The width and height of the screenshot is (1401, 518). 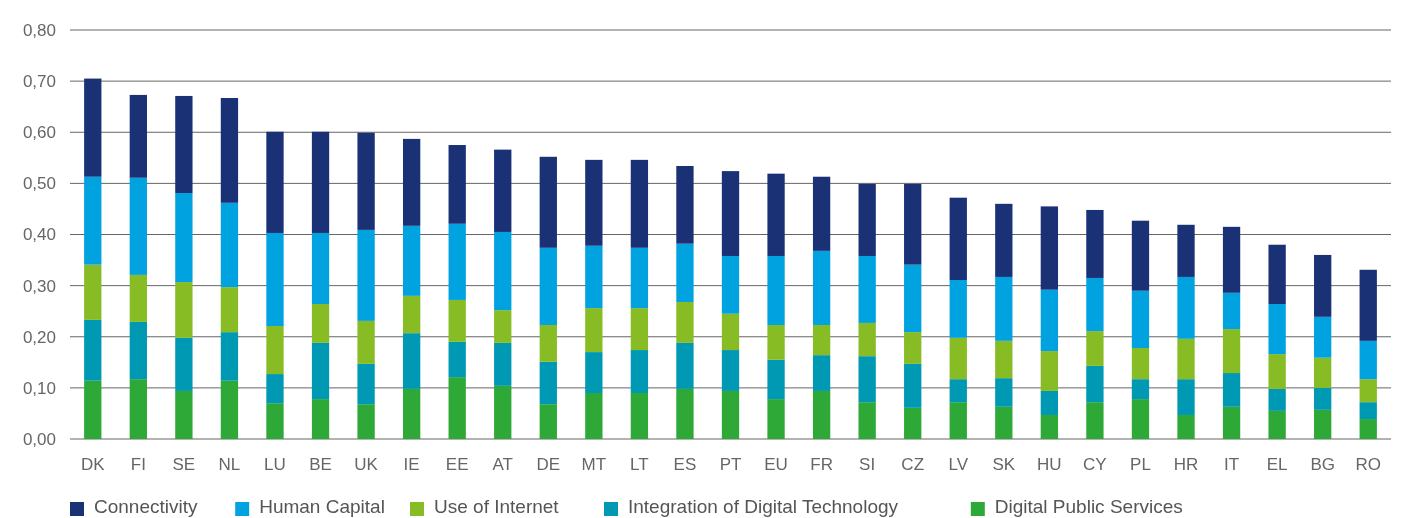 What do you see at coordinates (548, 464) in the screenshot?
I see `x-tick-label: DE` at bounding box center [548, 464].